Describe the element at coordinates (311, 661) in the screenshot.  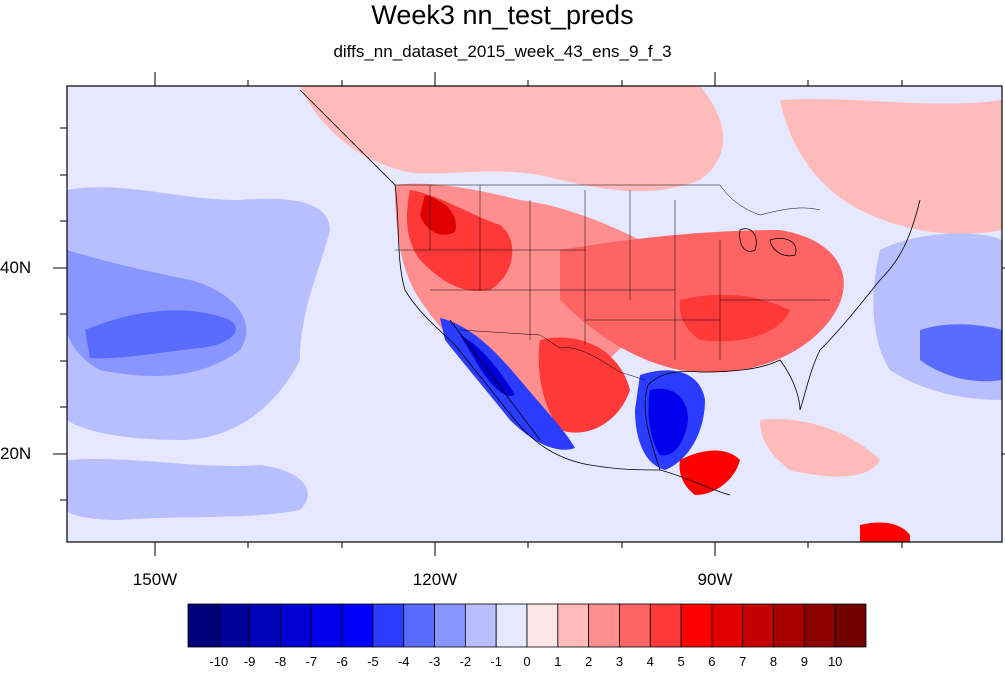
I see `colorbar-label: -7` at that location.